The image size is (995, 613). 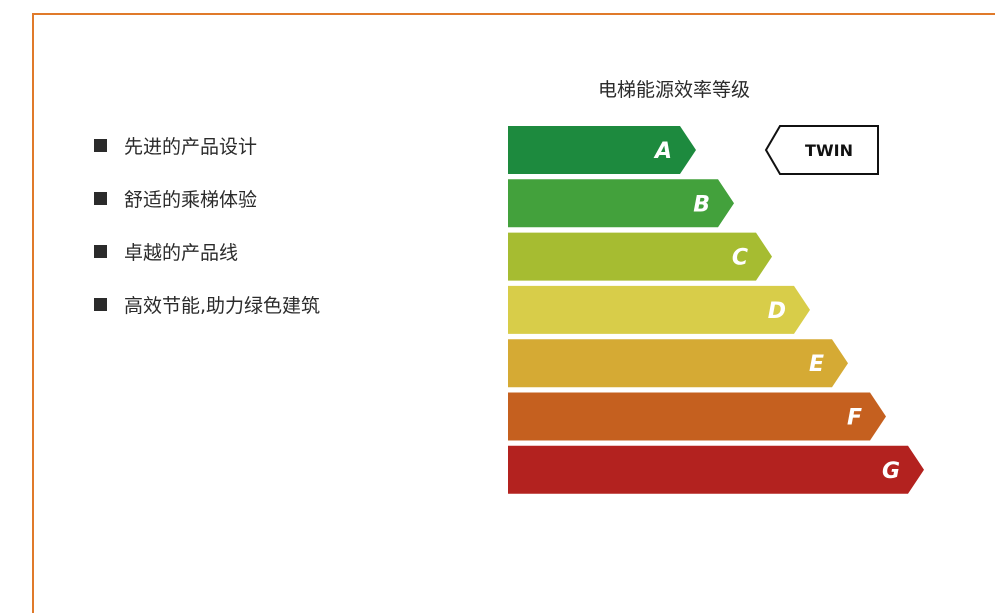 I want to click on twin-indicator: TWIN, so click(x=821, y=150).